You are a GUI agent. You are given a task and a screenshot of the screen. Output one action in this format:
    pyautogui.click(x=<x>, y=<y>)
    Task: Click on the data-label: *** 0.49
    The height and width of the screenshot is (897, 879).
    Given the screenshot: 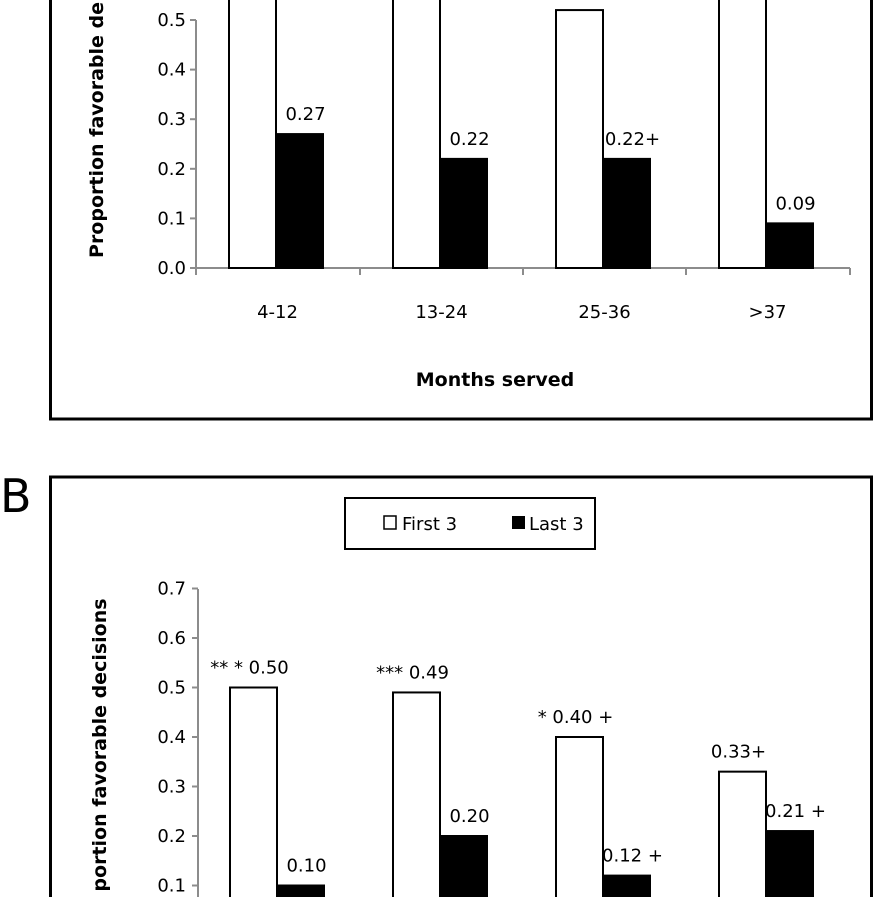 What is the action you would take?
    pyautogui.click(x=412, y=672)
    